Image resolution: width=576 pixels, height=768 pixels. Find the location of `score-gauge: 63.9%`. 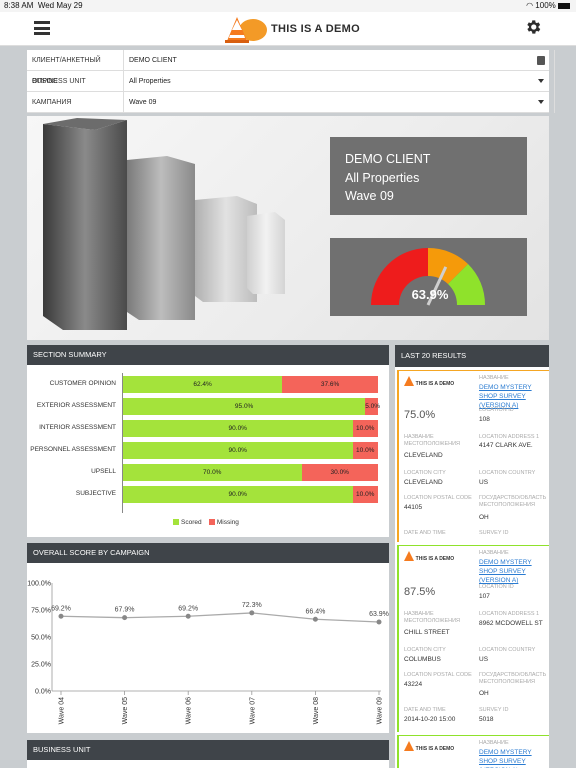

score-gauge: 63.9% is located at coordinates (428, 276).